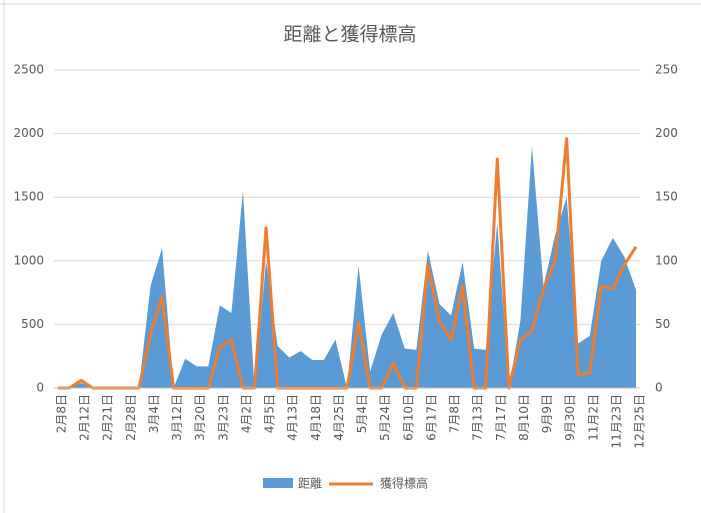  Describe the element at coordinates (659, 388) in the screenshot. I see `y2-tick-label: 0` at that location.